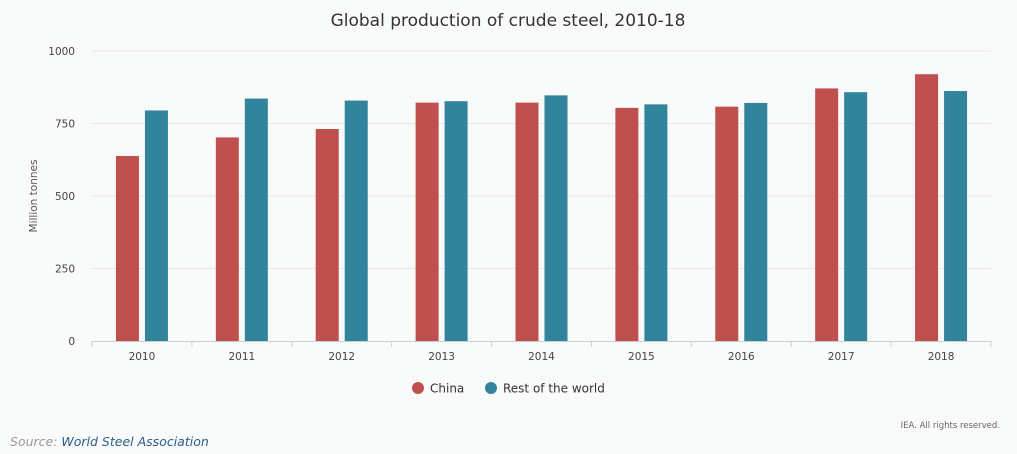  Describe the element at coordinates (447, 389) in the screenshot. I see `legend-label: China` at that location.